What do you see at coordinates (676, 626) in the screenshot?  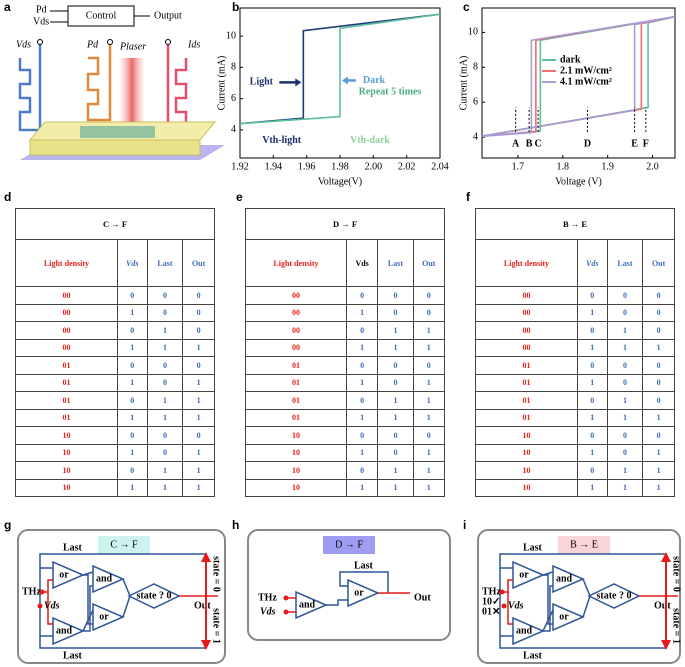 I see `state-label: state = 1` at bounding box center [676, 626].